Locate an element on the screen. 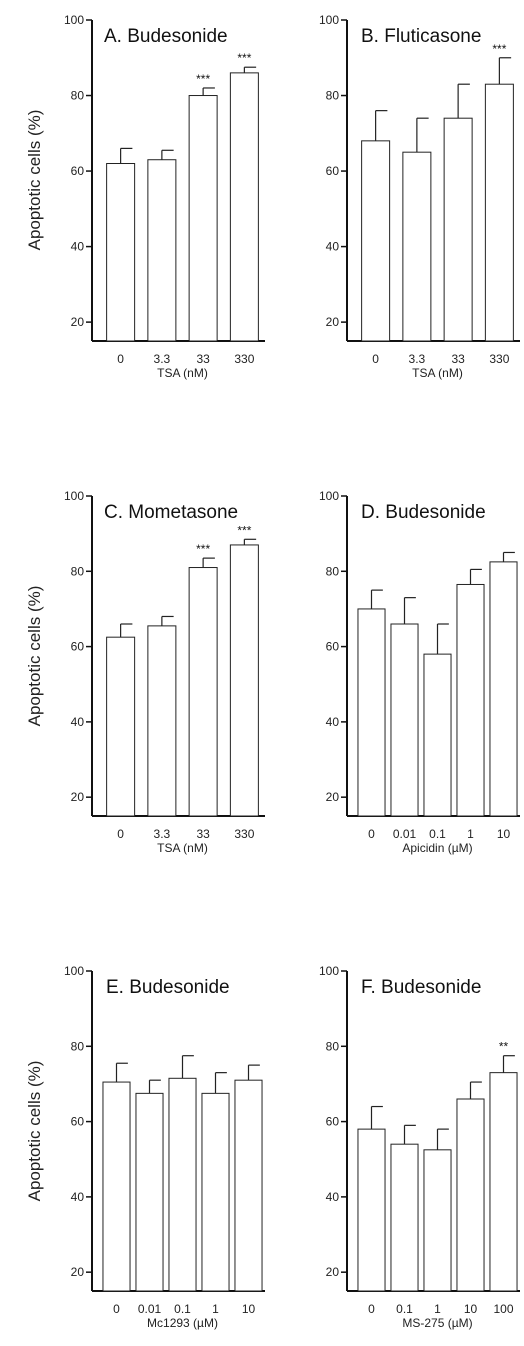 This screenshot has width=524, height=1346. panel-title: B. Fluticasone is located at coordinates (421, 36).